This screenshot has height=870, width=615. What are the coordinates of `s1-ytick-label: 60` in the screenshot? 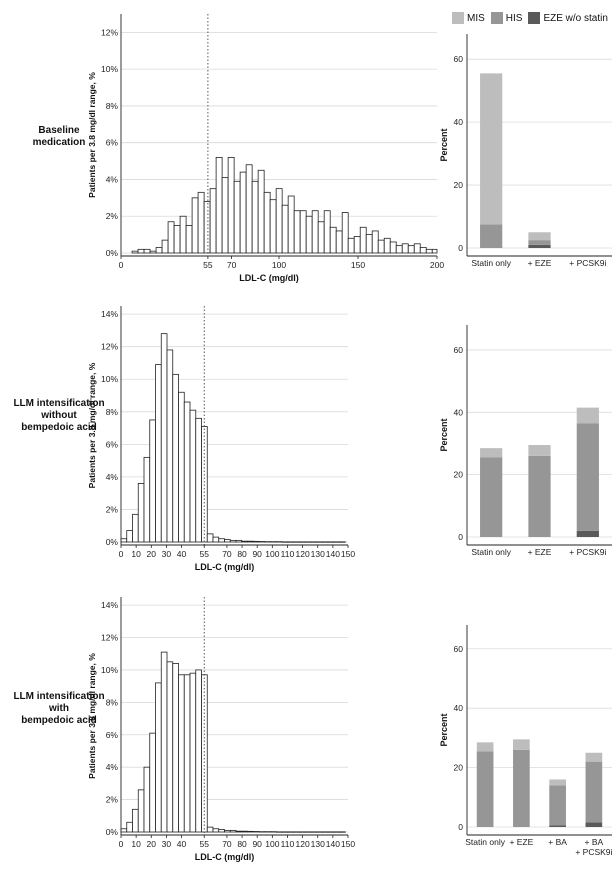 It's located at (459, 59).